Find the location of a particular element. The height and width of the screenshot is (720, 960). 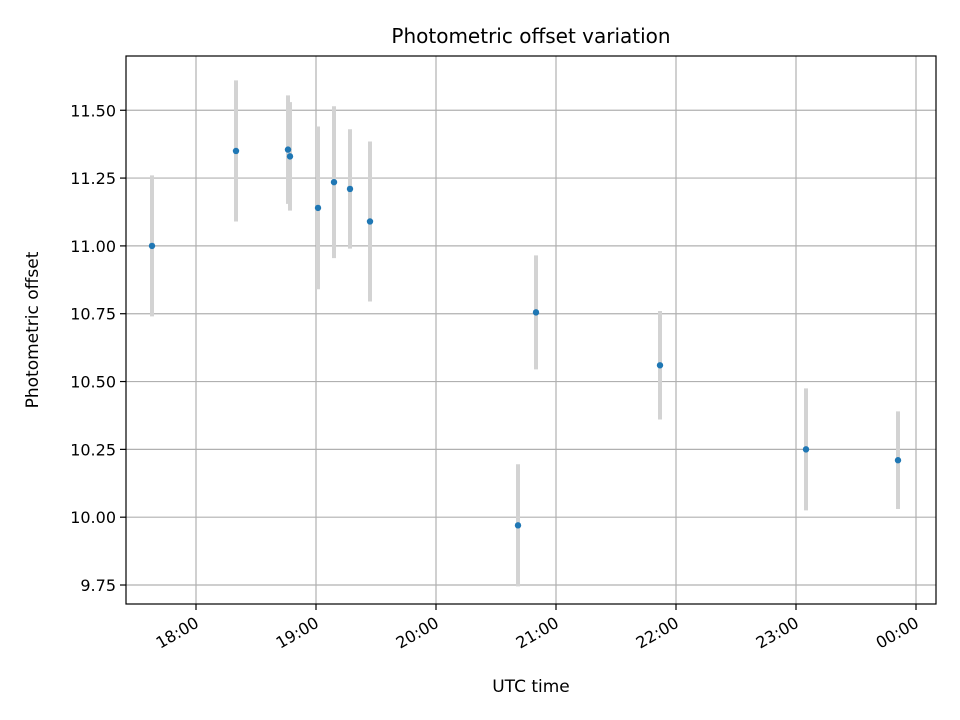

y-tick-label: 10.50 is located at coordinates (93, 382).